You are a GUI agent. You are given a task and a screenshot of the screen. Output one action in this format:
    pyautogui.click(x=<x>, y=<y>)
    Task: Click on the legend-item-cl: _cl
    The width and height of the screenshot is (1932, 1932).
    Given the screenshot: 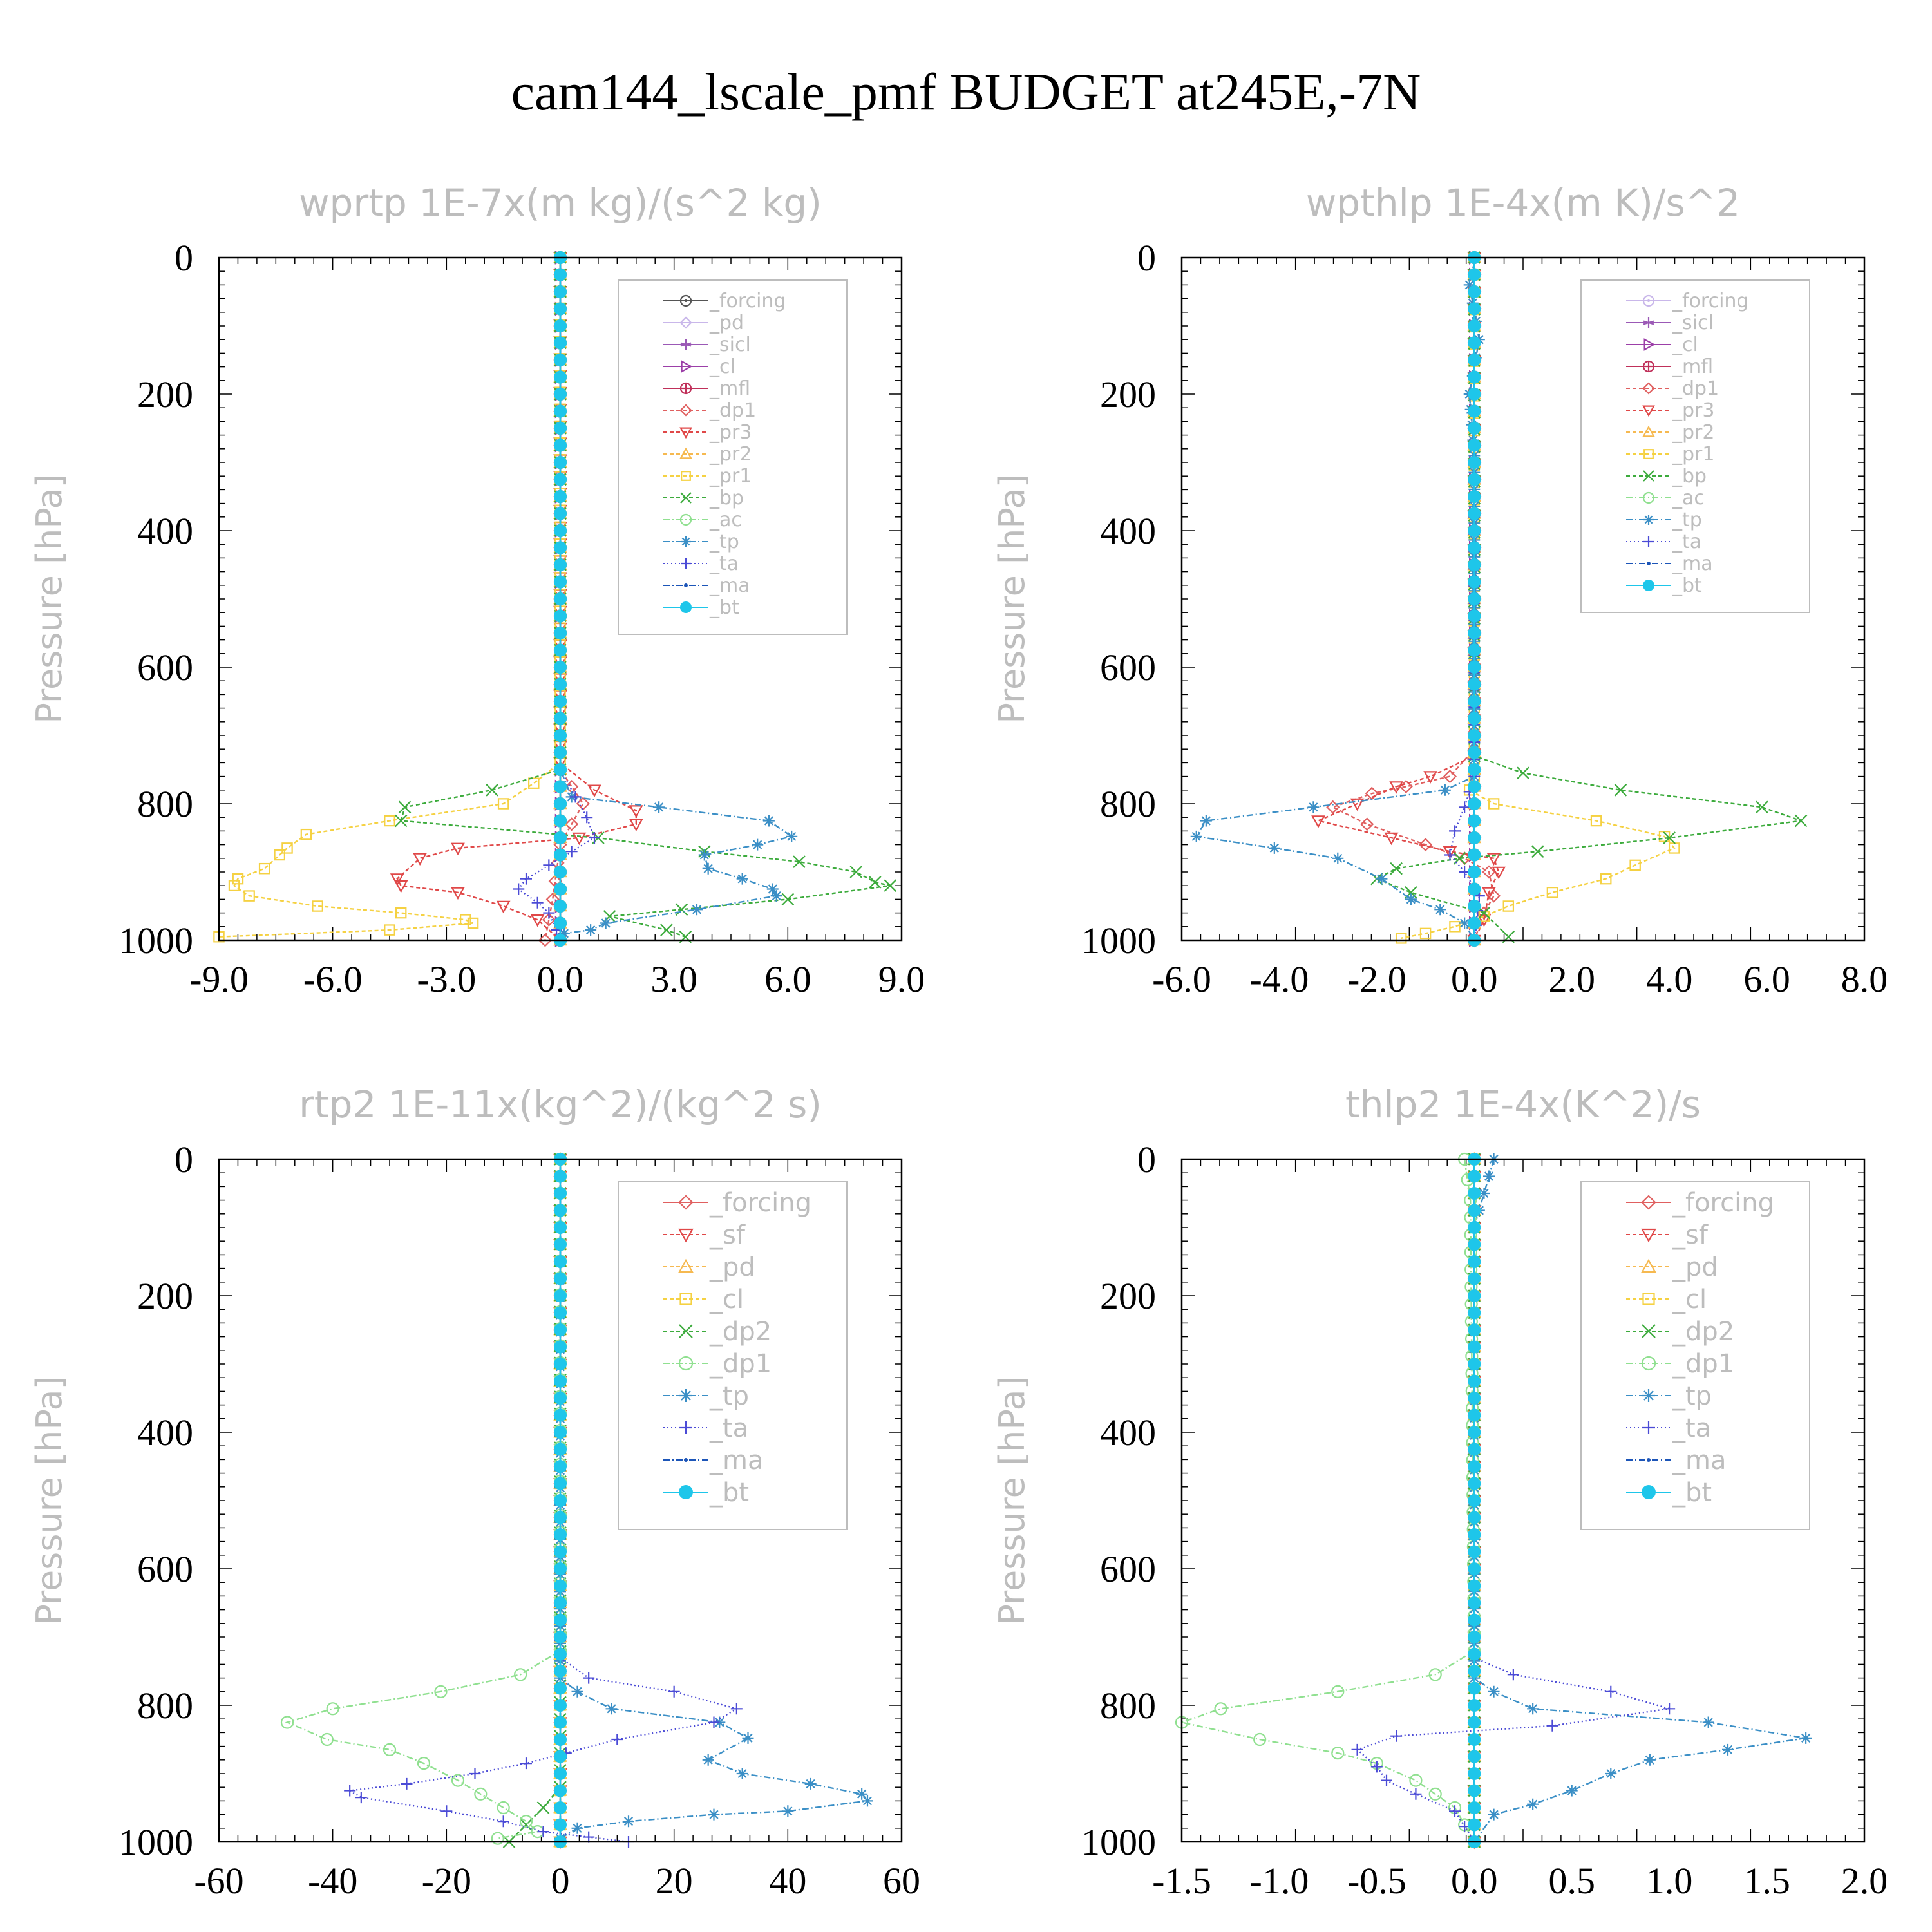 What is the action you would take?
    pyautogui.click(x=703, y=1299)
    